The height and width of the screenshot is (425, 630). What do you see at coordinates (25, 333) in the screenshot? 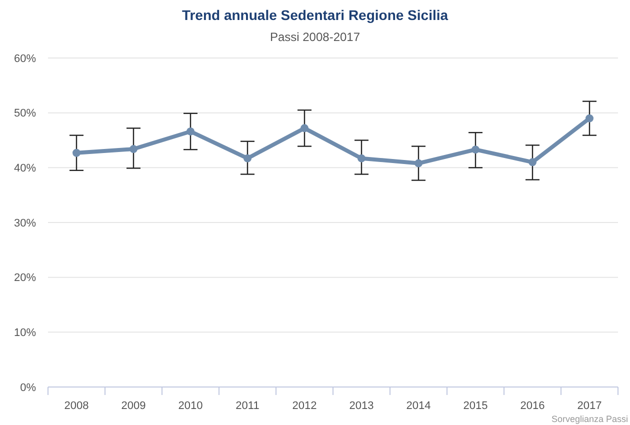
I see `y-tick-label: 10%` at bounding box center [25, 333].